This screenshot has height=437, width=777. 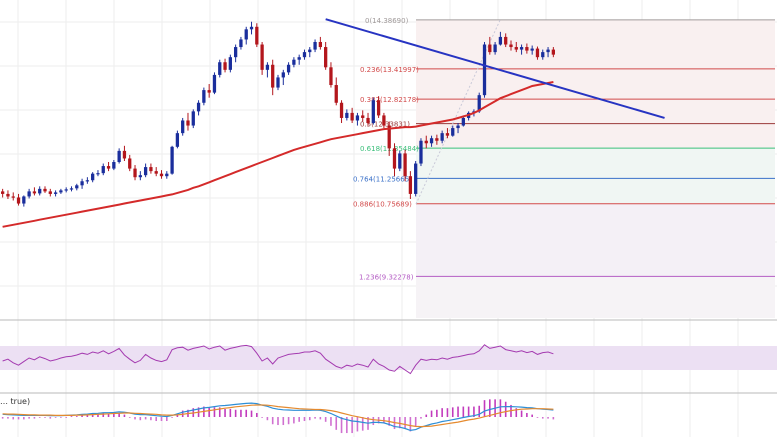 What do you see at coordinates (389, 100) in the screenshot?
I see `fibonacci-level-label: 0.382(12.82178)` at bounding box center [389, 100].